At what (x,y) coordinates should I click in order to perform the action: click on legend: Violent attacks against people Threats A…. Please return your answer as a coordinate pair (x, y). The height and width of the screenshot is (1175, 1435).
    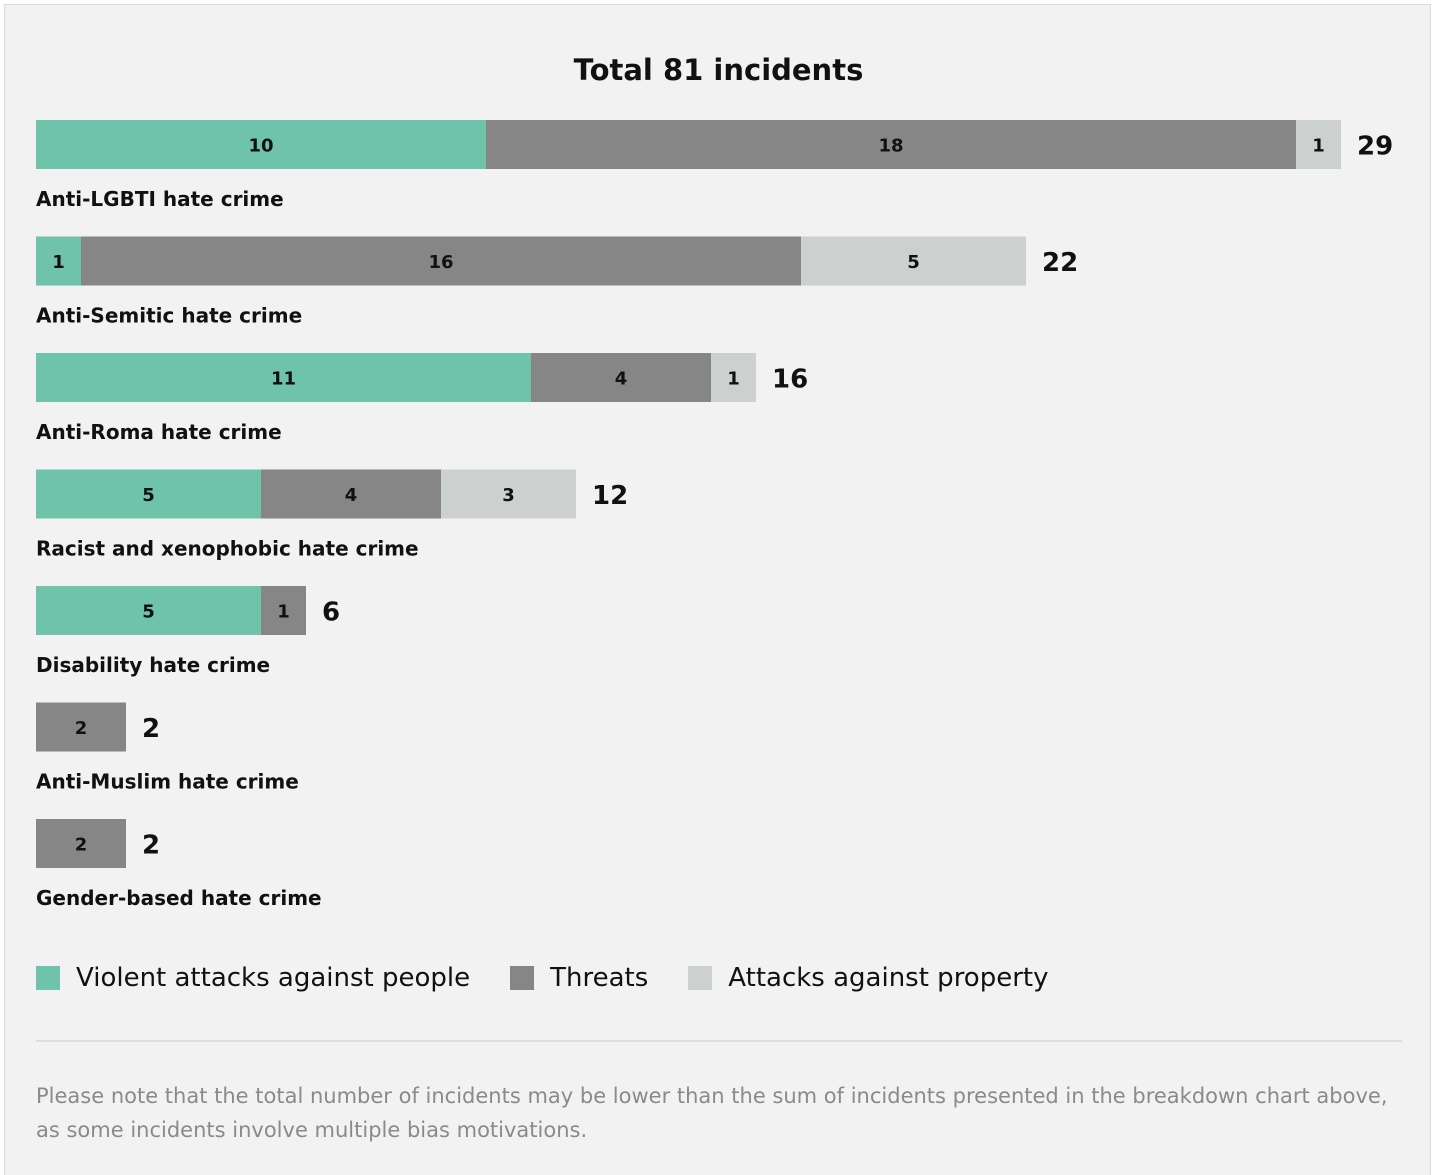
    Looking at the image, I should click on (562, 978).